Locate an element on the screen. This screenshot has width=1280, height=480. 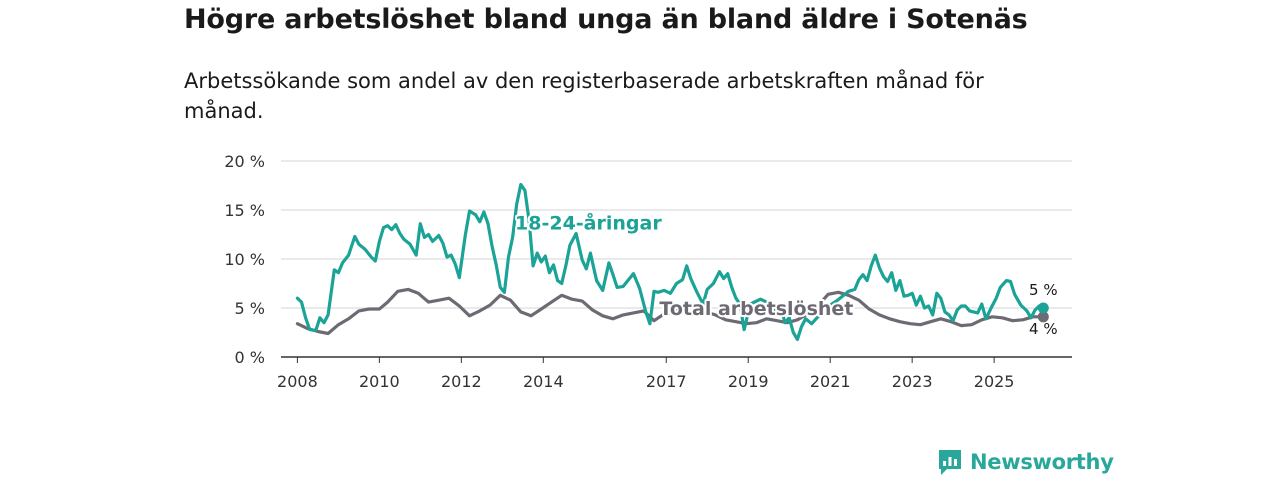
newsworthy-logo-icon is located at coordinates (950, 462).